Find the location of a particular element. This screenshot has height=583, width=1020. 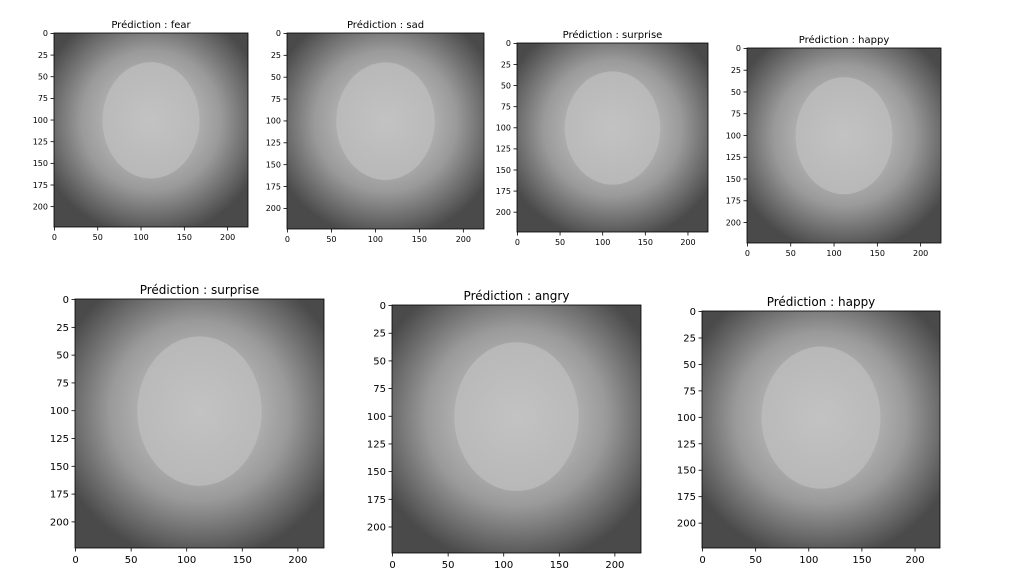

subplot-title: Prédiction : angry is located at coordinates (517, 296).